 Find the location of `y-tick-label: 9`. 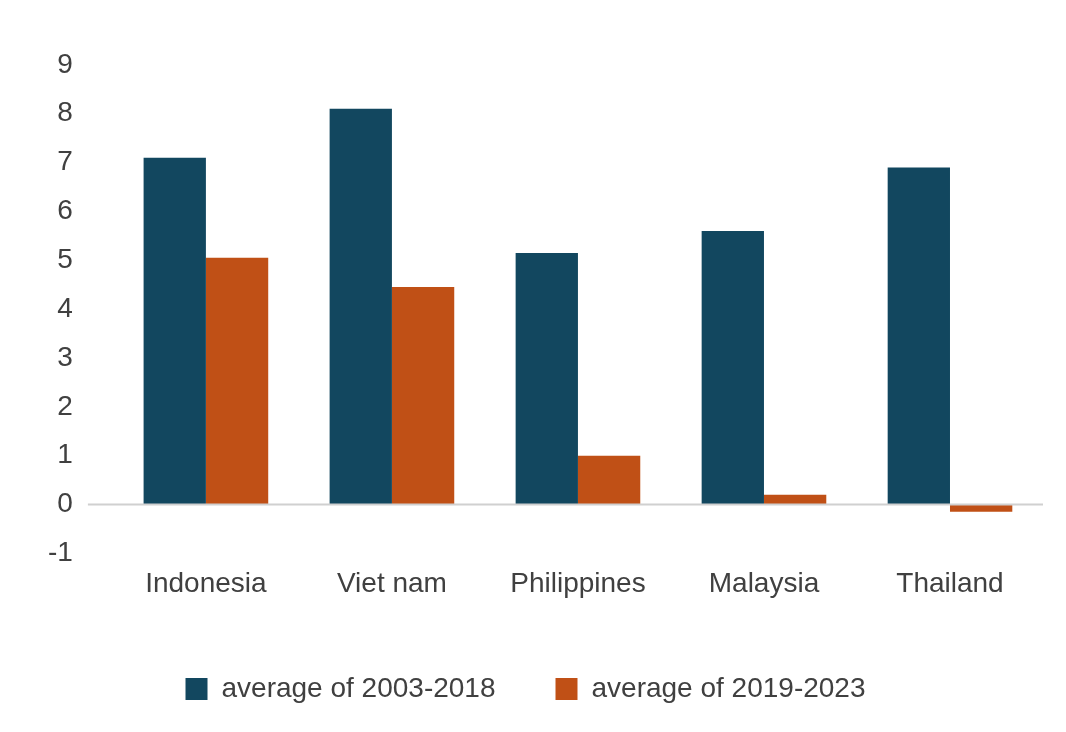

y-tick-label: 9 is located at coordinates (65, 63).